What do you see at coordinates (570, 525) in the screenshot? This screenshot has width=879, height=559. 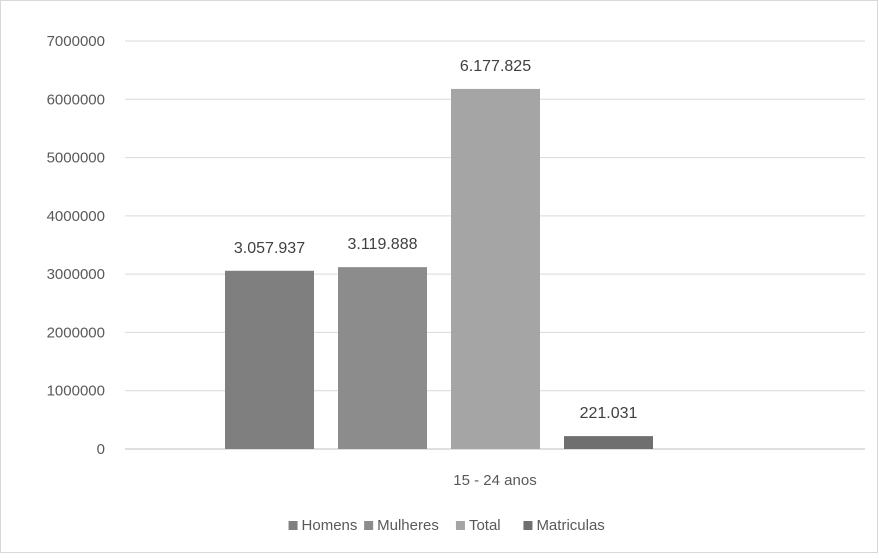 I see `legend-label: Matriculas` at bounding box center [570, 525].